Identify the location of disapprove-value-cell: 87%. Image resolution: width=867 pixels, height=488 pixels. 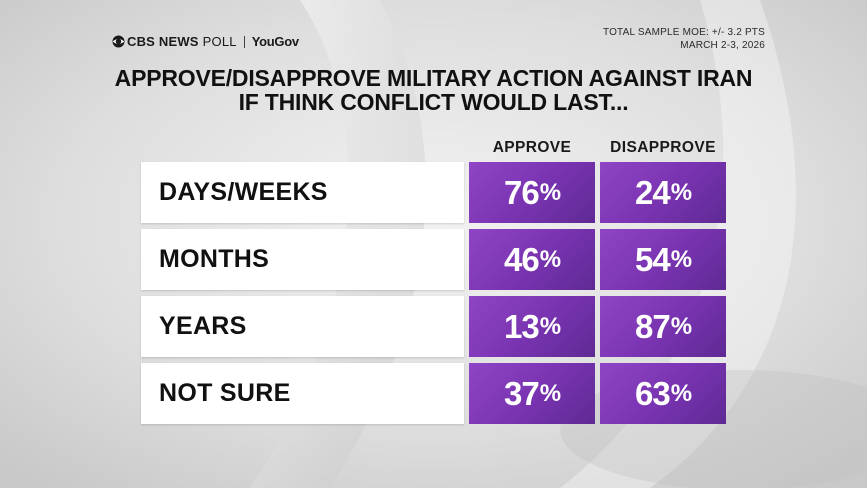
(663, 326).